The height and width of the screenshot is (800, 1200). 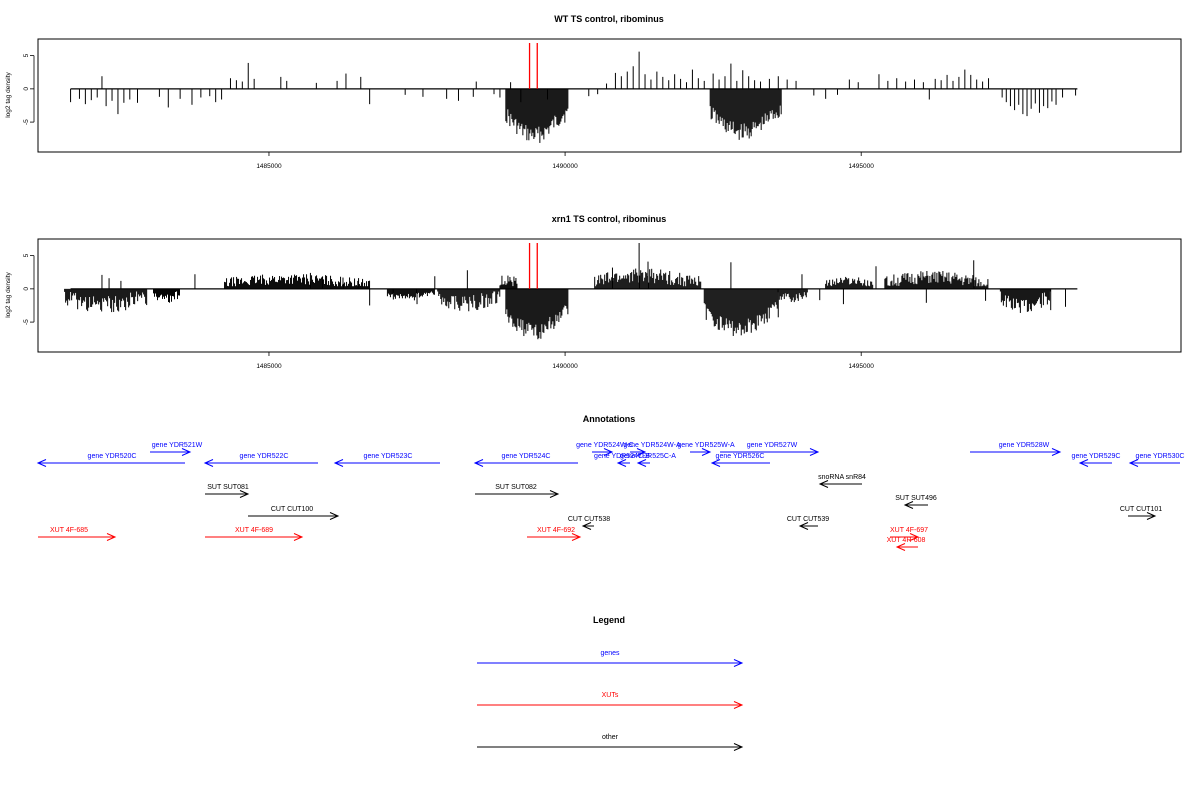 What do you see at coordinates (69, 530) in the screenshot?
I see `annotation-label: XUT 4F-685` at bounding box center [69, 530].